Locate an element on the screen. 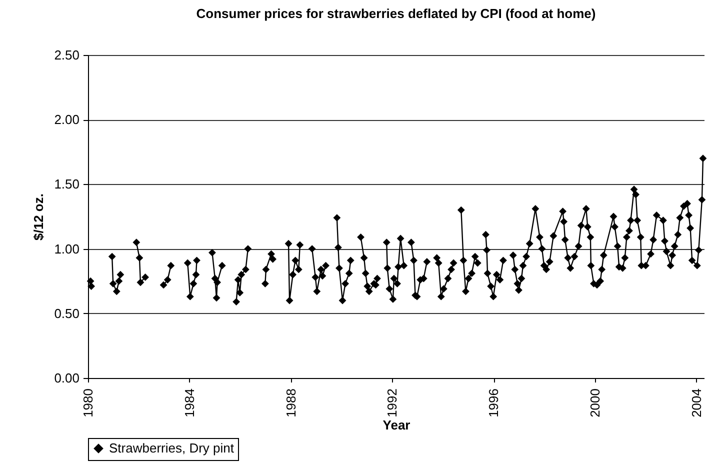 The width and height of the screenshot is (708, 476). x-tick-label: 1980 is located at coordinates (88, 403).